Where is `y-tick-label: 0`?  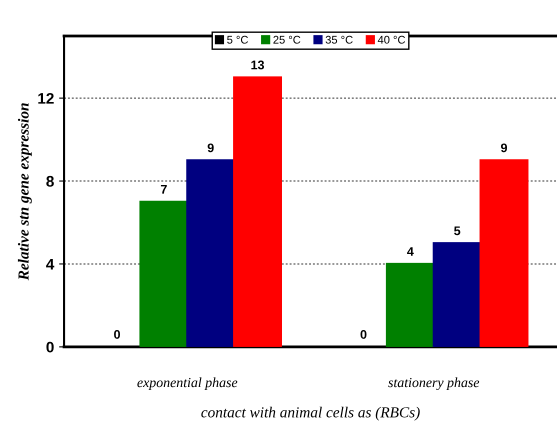 y-tick-label: 0 is located at coordinates (50, 347).